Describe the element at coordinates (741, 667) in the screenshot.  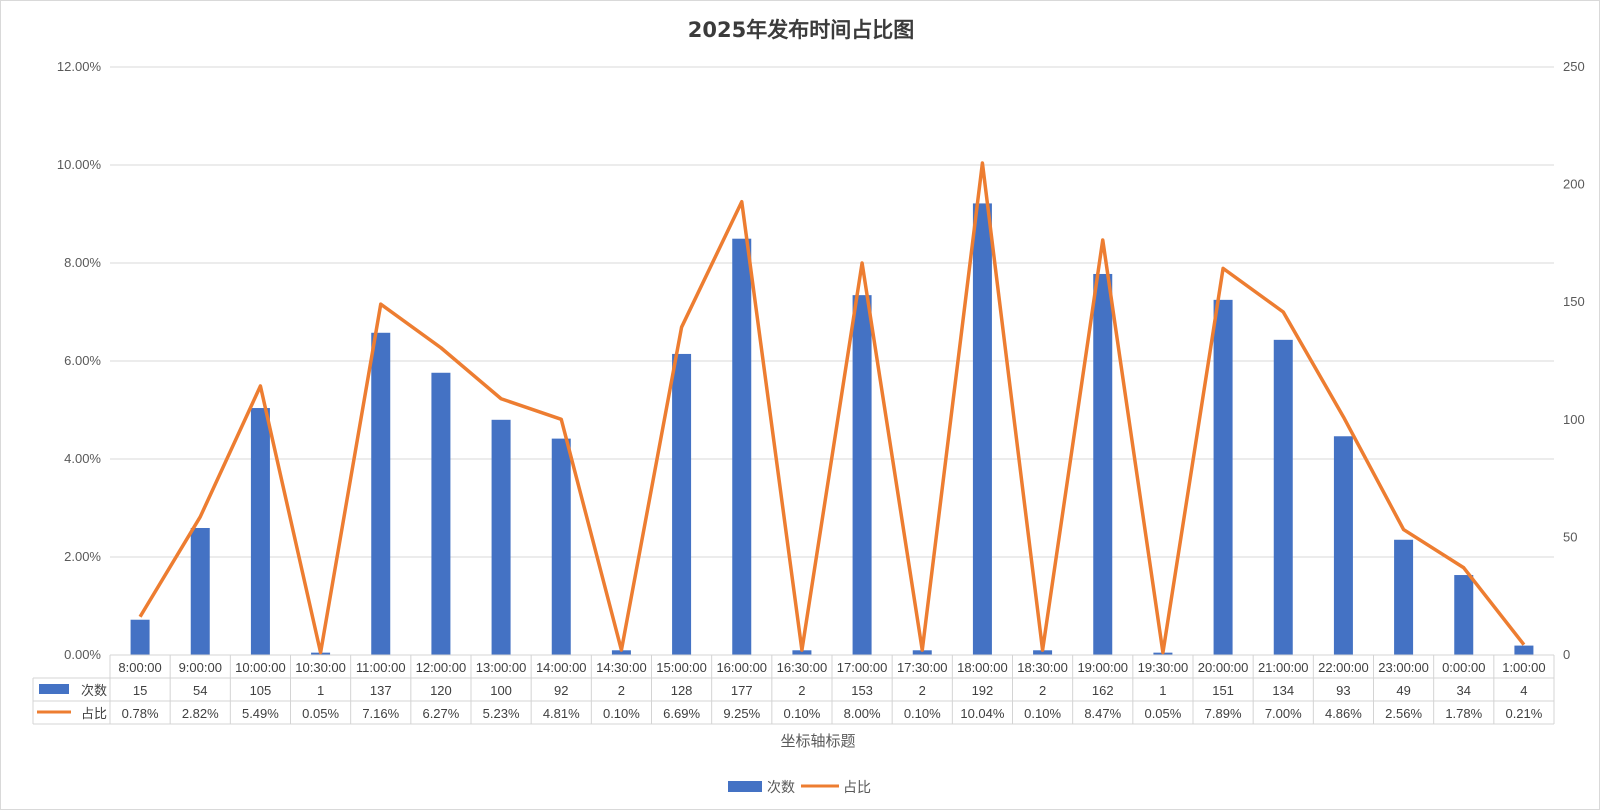
I see `x-tick-label: 16:00:00` at that location.